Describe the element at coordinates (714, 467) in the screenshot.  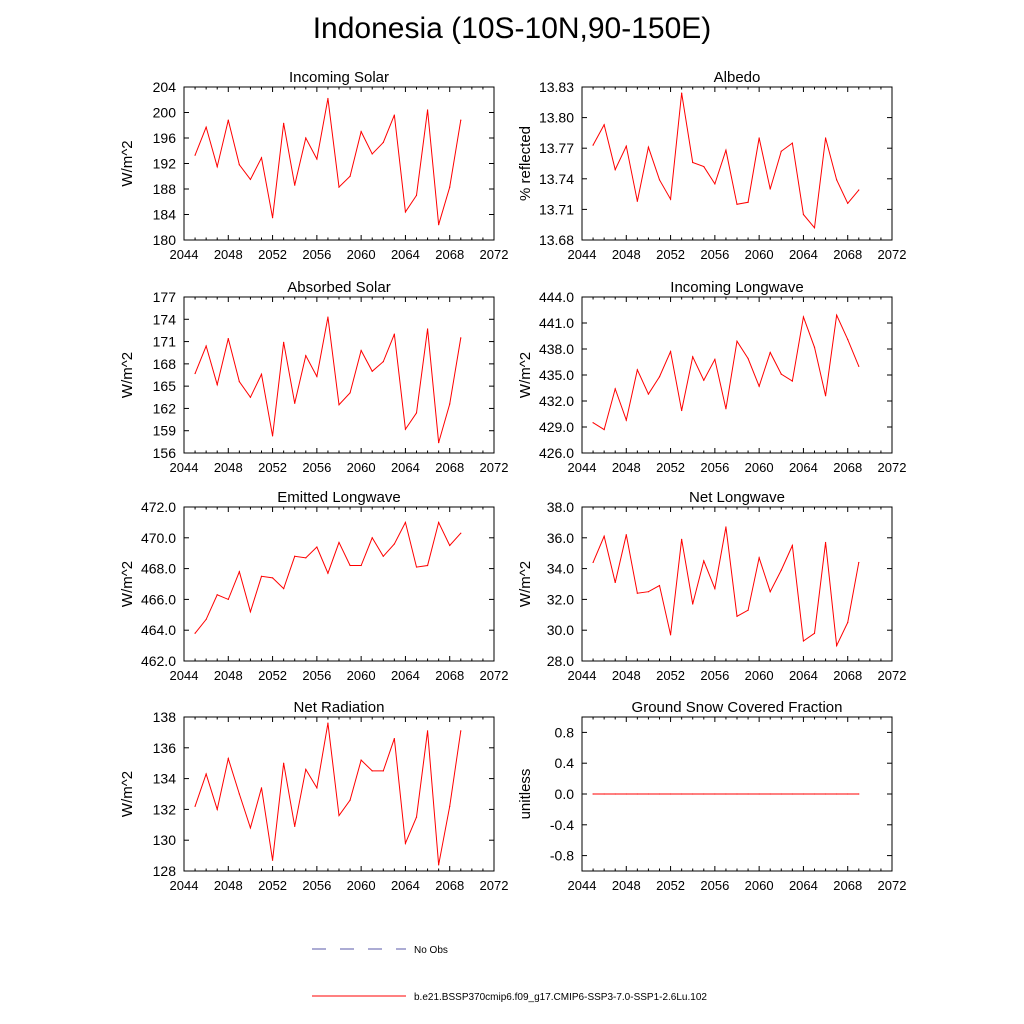
I see `x-tick-label: 2056` at that location.